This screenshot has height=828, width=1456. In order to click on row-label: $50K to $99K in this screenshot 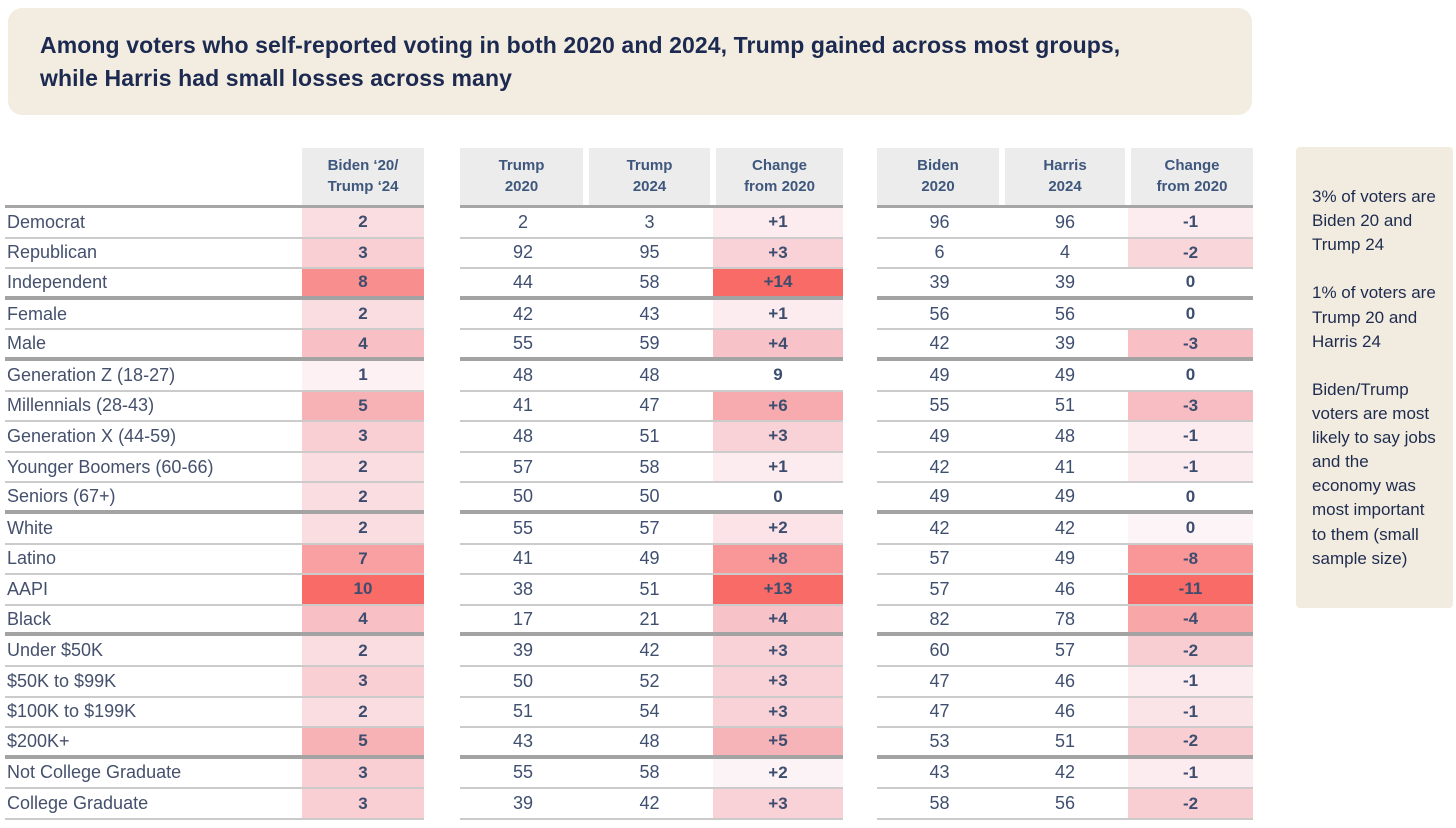, I will do `click(153, 682)`.